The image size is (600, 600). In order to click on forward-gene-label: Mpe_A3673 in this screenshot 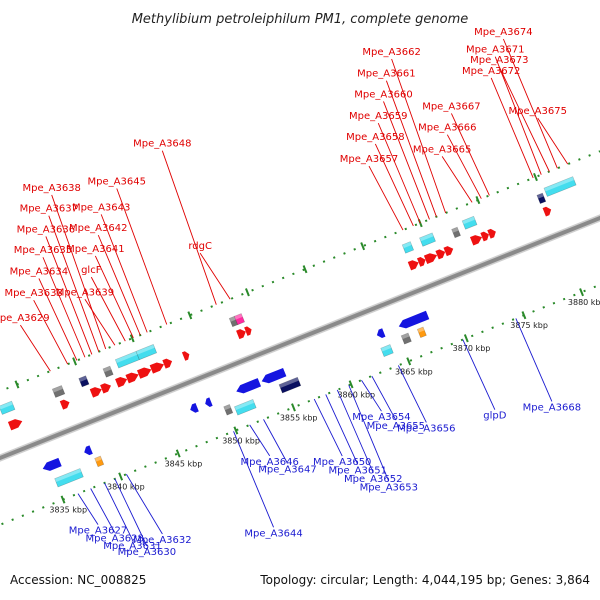, I will do `click(499, 60)`.